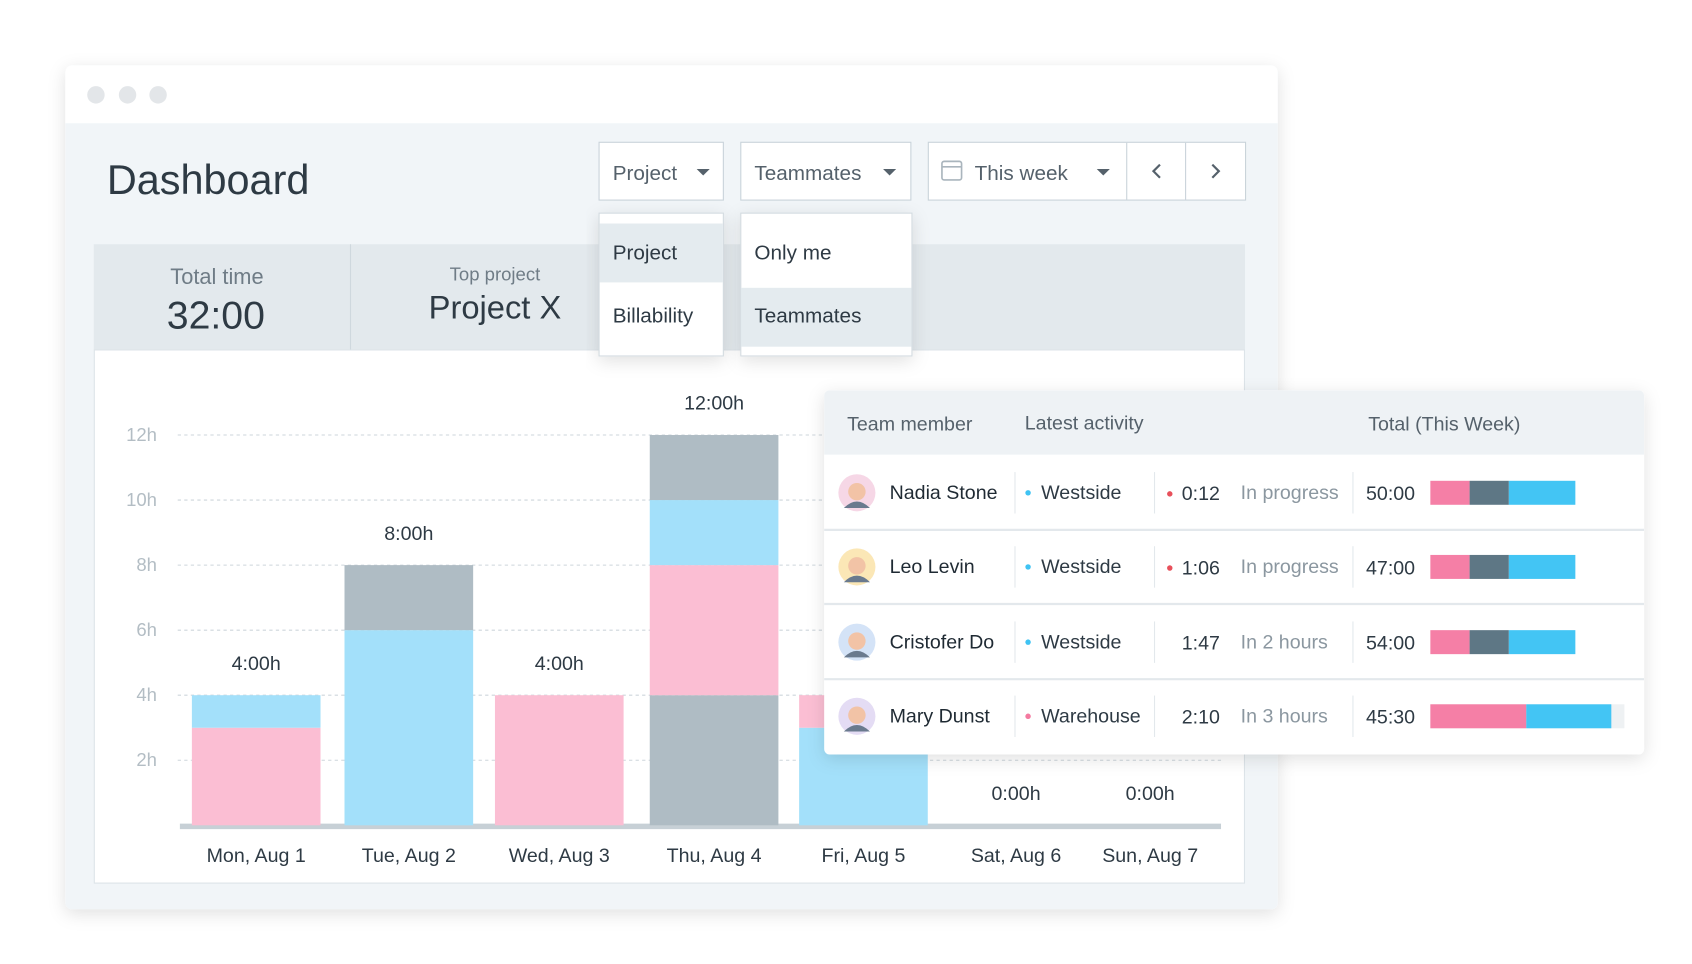 This screenshot has width=1692, height=964. What do you see at coordinates (408, 534) in the screenshot?
I see `bar-total-label: 8:00h` at bounding box center [408, 534].